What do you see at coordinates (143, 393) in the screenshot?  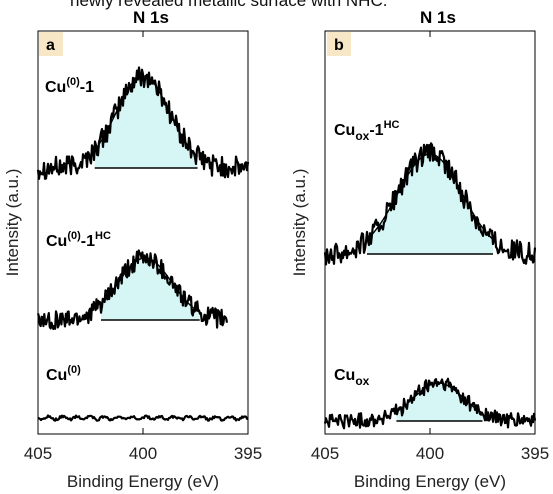 I see `series-3: Cu(0)` at bounding box center [143, 393].